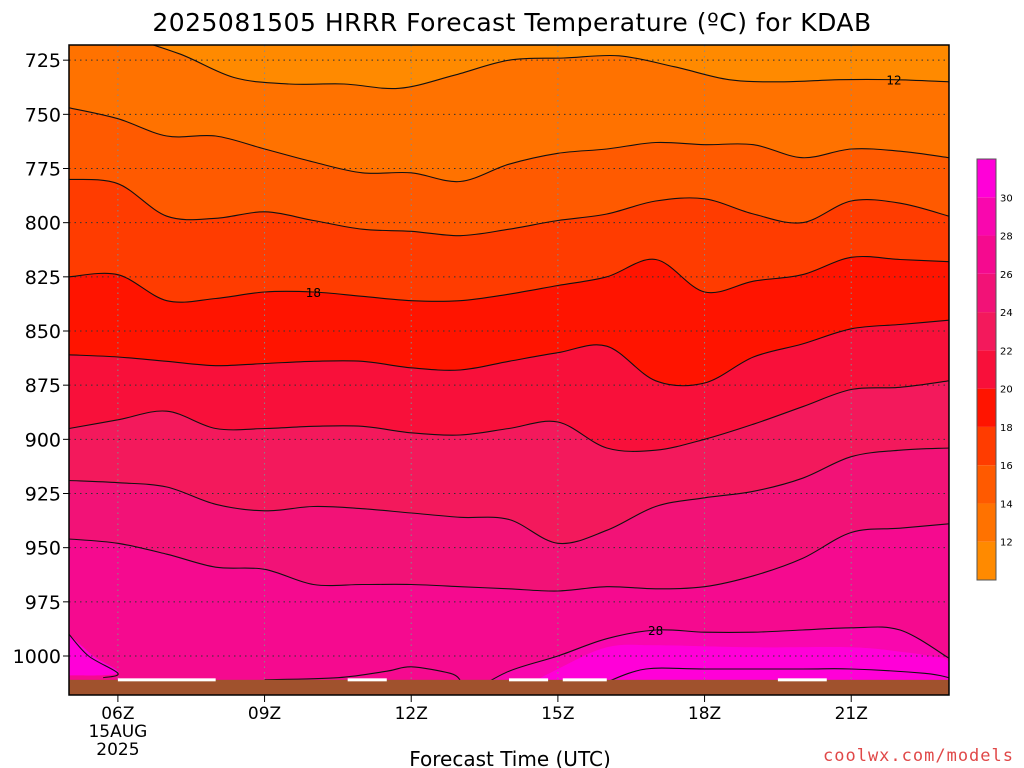  What do you see at coordinates (1006, 504) in the screenshot?
I see `colorbar-label-14: 14` at bounding box center [1006, 504].